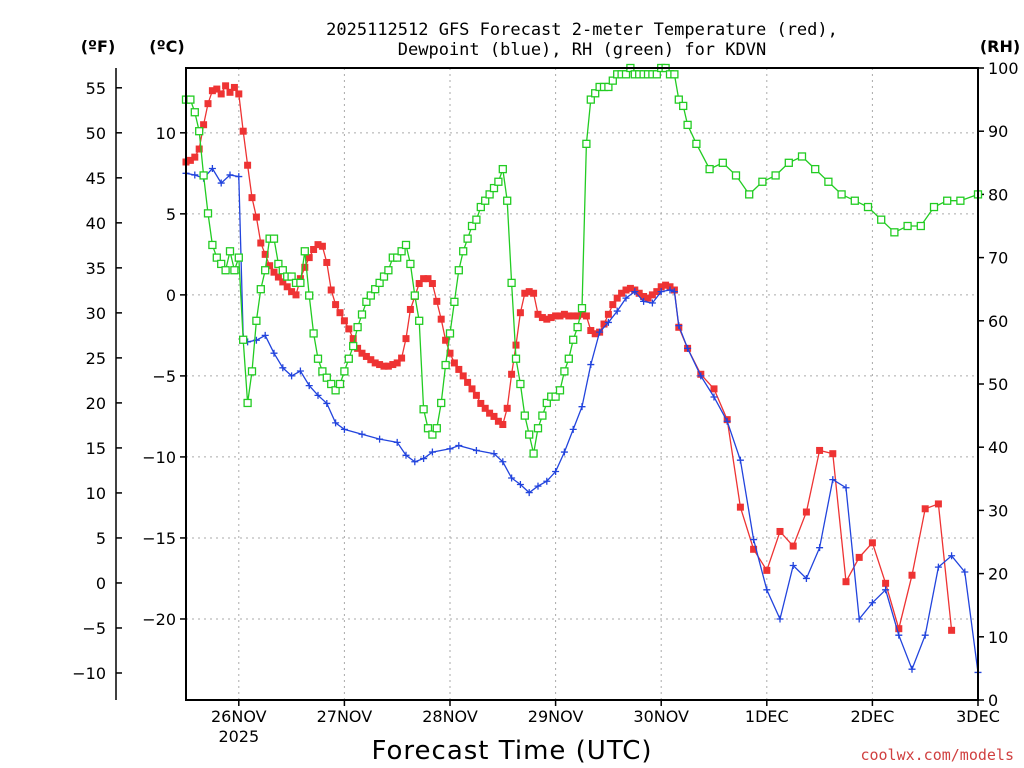 The width and height of the screenshot is (1024, 768). What do you see at coordinates (96, 313) in the screenshot?
I see `fahrenheit-tick-label: 30` at bounding box center [96, 313].